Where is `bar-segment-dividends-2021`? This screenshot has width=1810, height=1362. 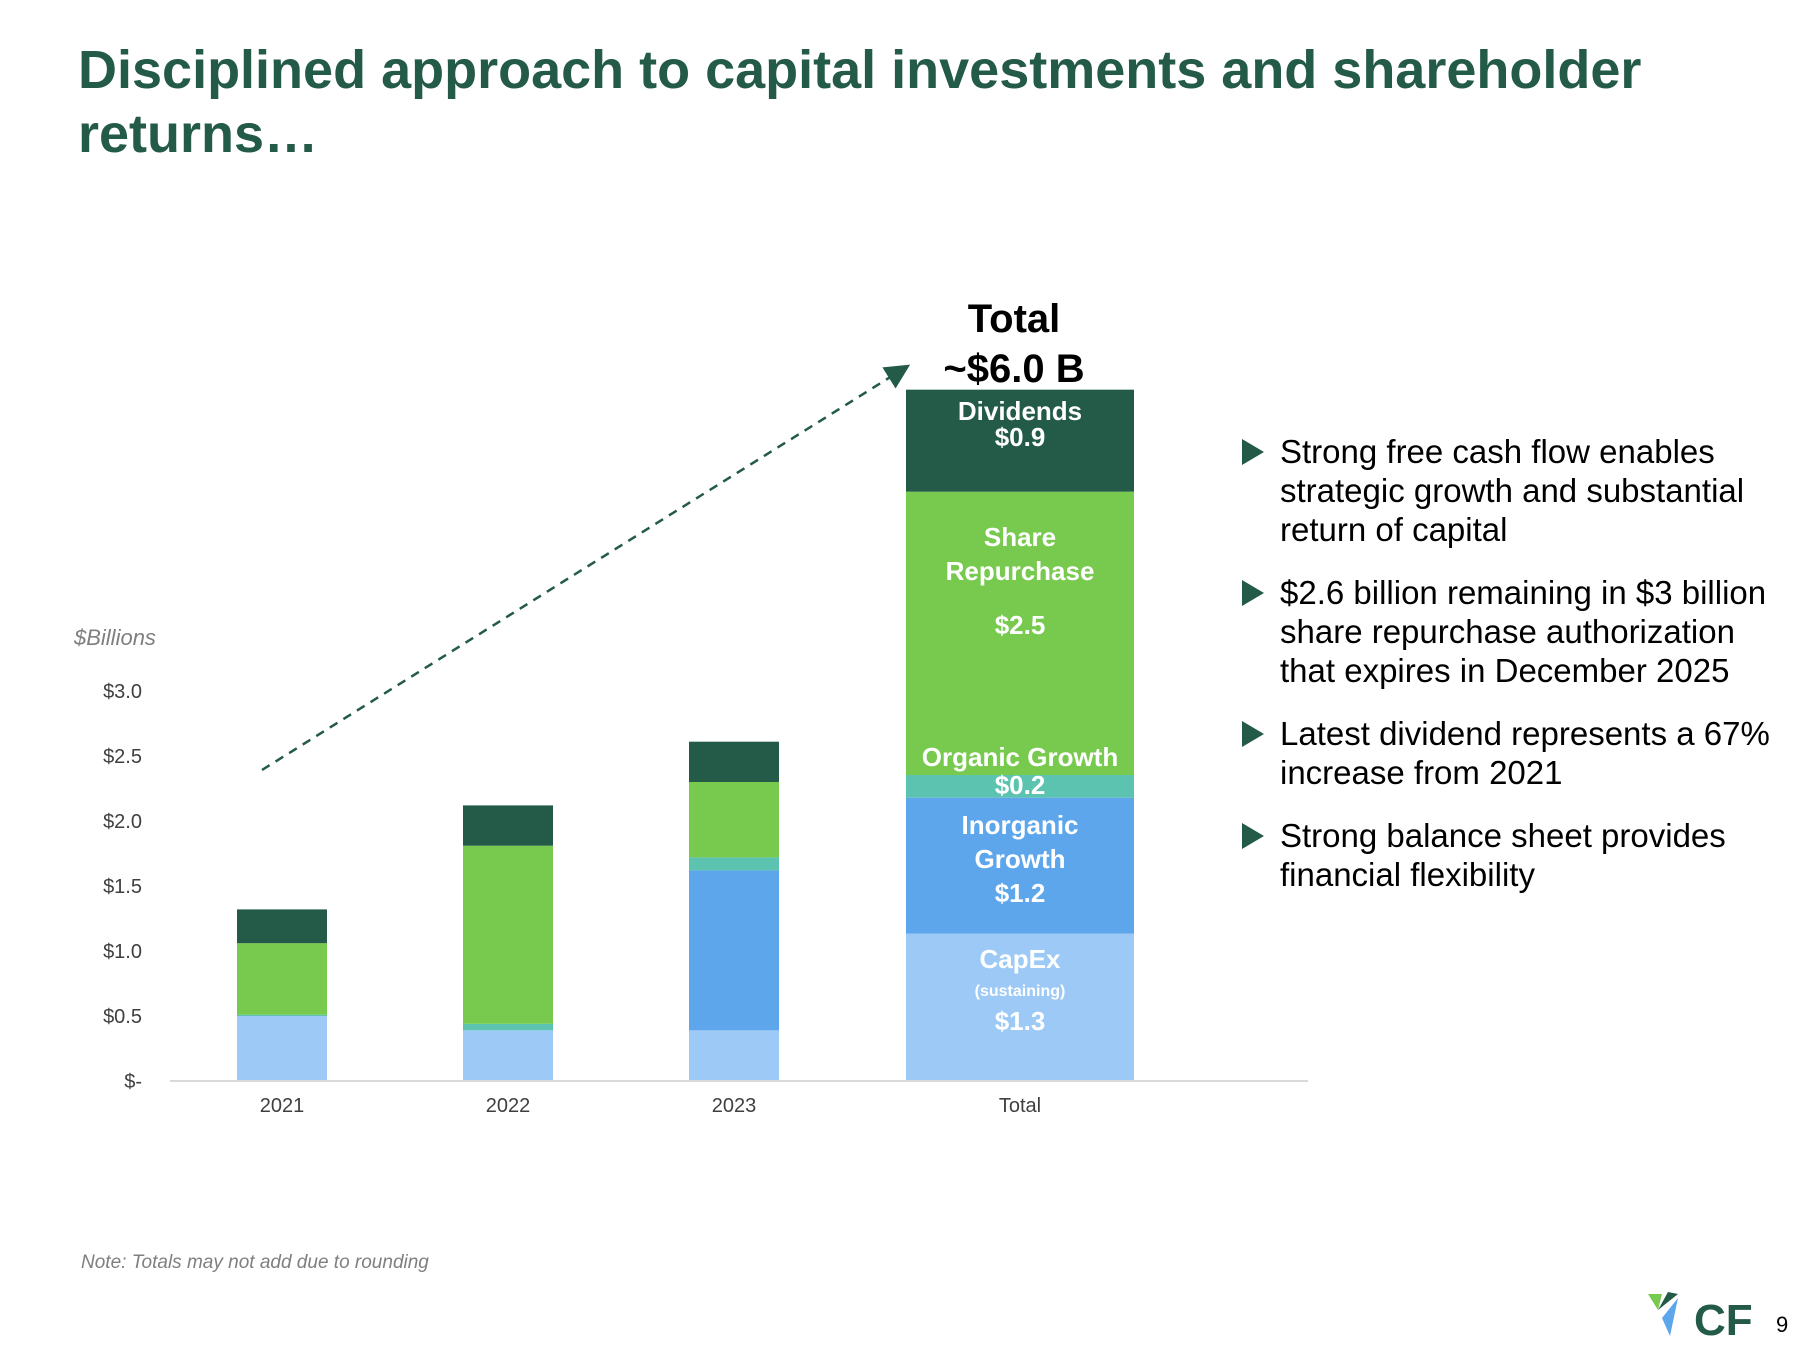
bar-segment-dividends-2021 is located at coordinates (282, 926).